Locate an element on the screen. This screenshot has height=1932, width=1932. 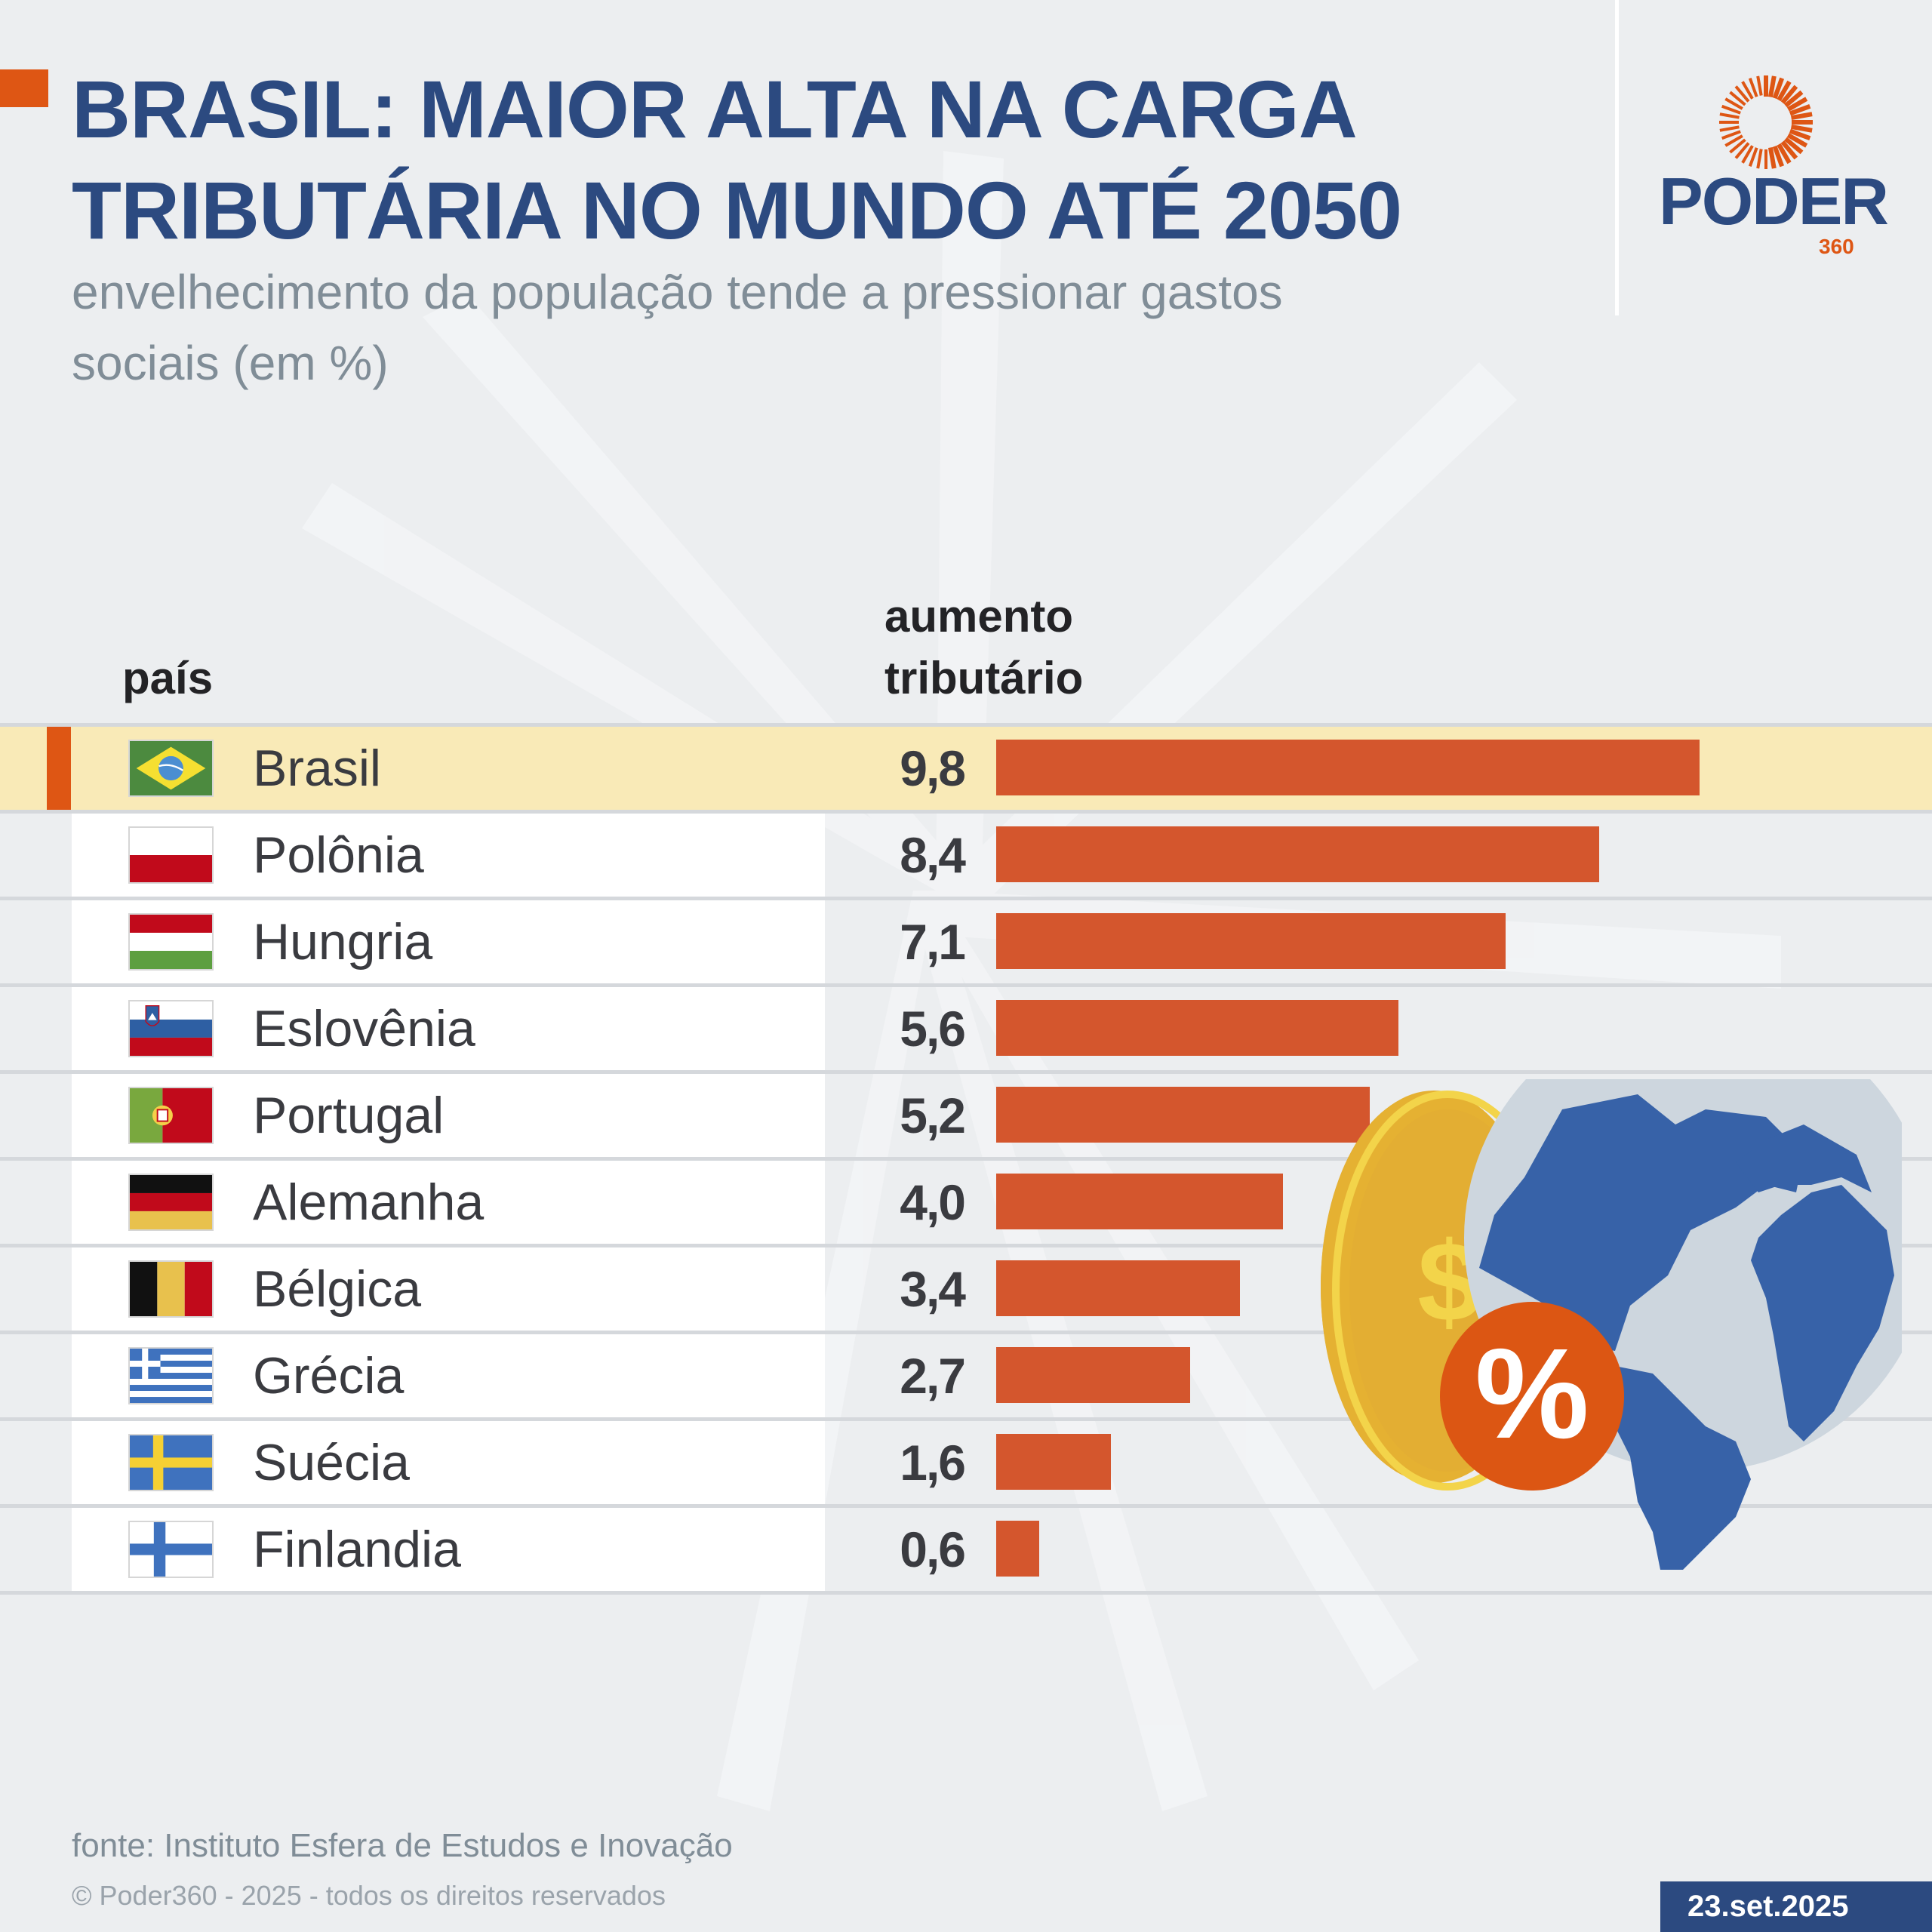
country-label: Polônia is located at coordinates (338, 855).